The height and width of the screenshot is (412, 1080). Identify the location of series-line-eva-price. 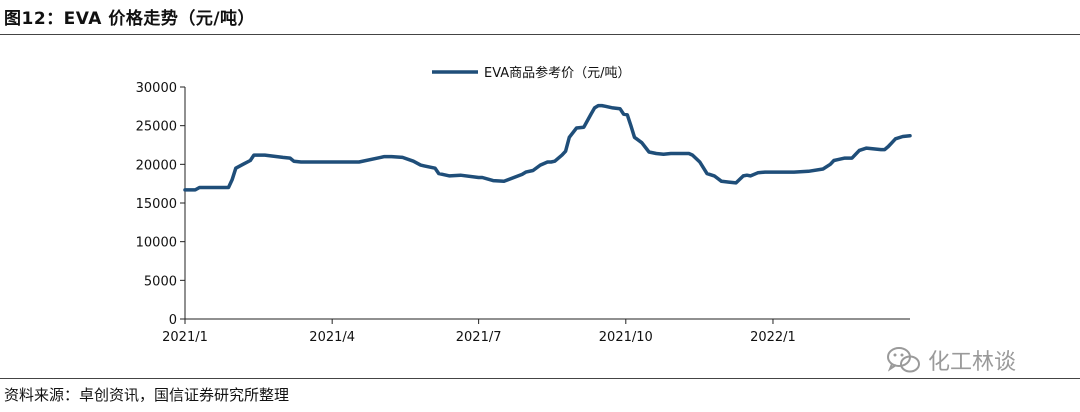
(547, 147).